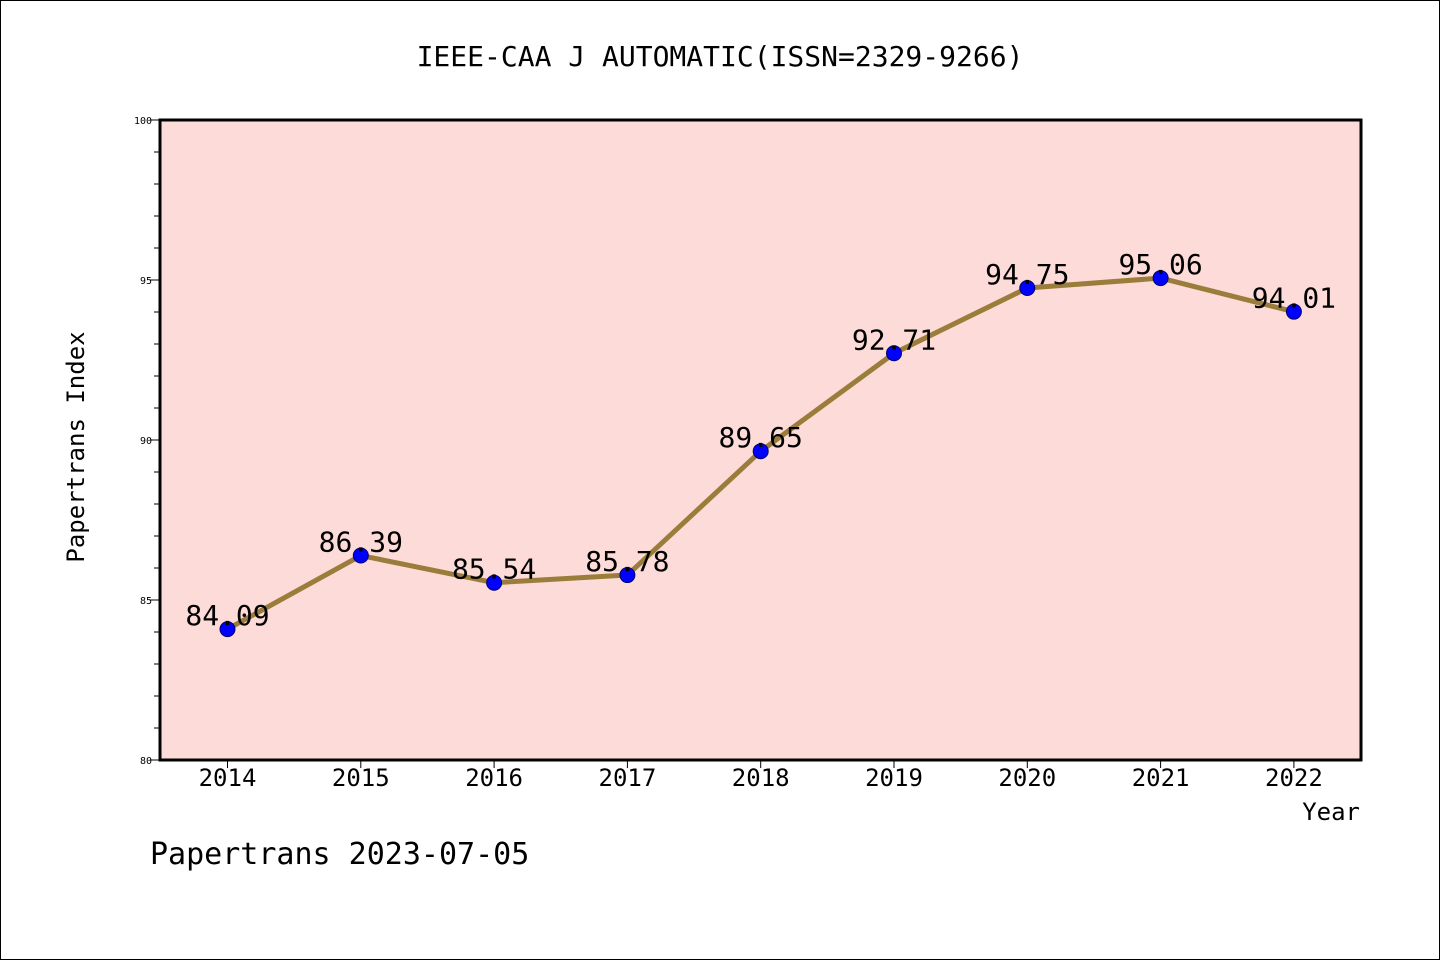  What do you see at coordinates (361, 778) in the screenshot?
I see `x-tick-label: 2015` at bounding box center [361, 778].